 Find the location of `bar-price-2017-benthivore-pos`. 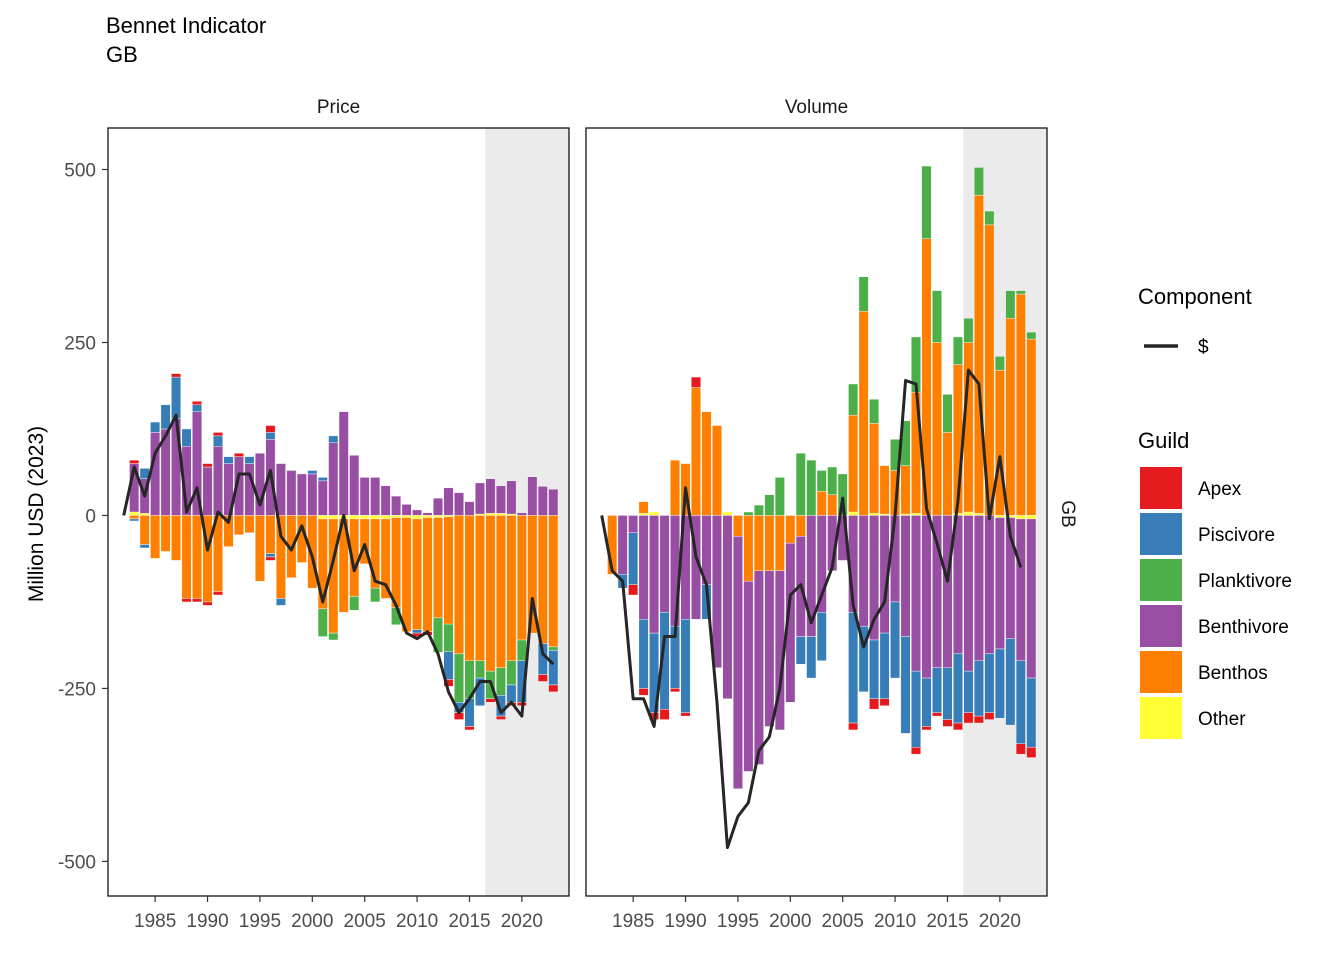

bar-price-2017-benthivore-pos is located at coordinates (490, 496).